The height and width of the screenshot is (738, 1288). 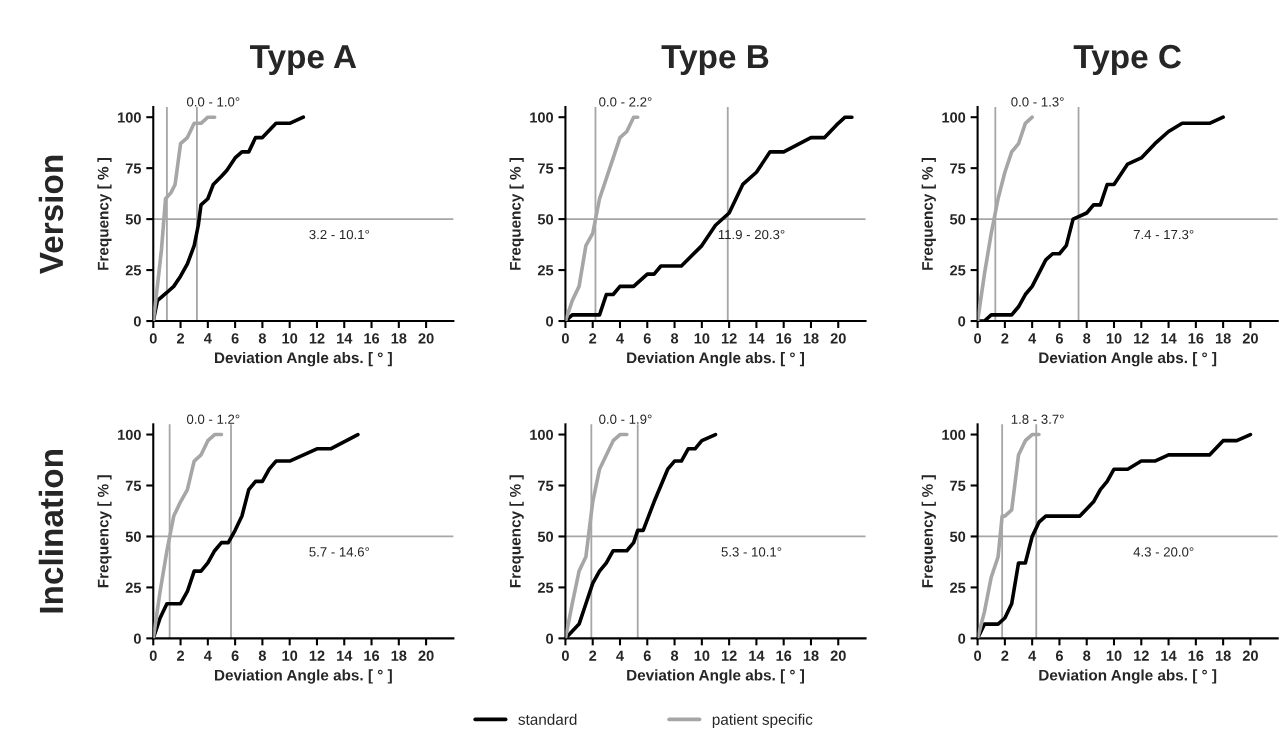 I want to click on text: 0.0 - 1.0°, so click(x=213, y=102).